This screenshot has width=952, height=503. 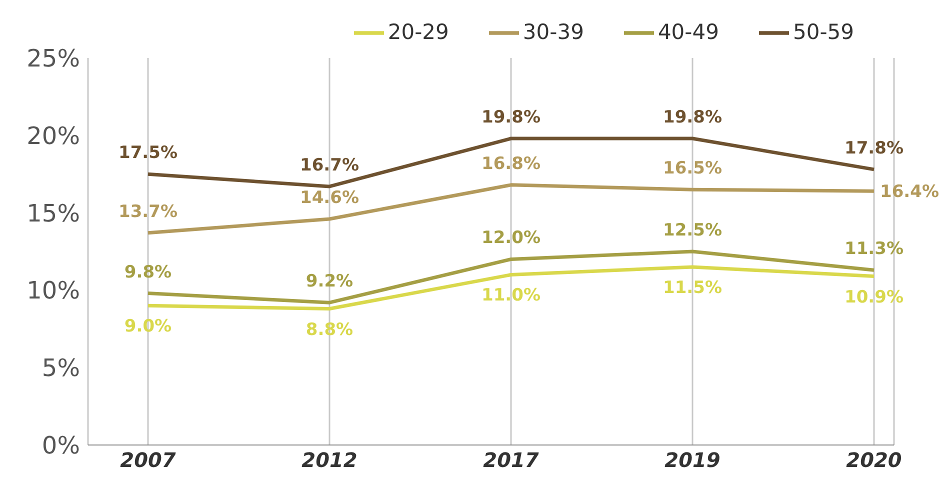 I want to click on data-label: 14.6%, so click(x=329, y=198).